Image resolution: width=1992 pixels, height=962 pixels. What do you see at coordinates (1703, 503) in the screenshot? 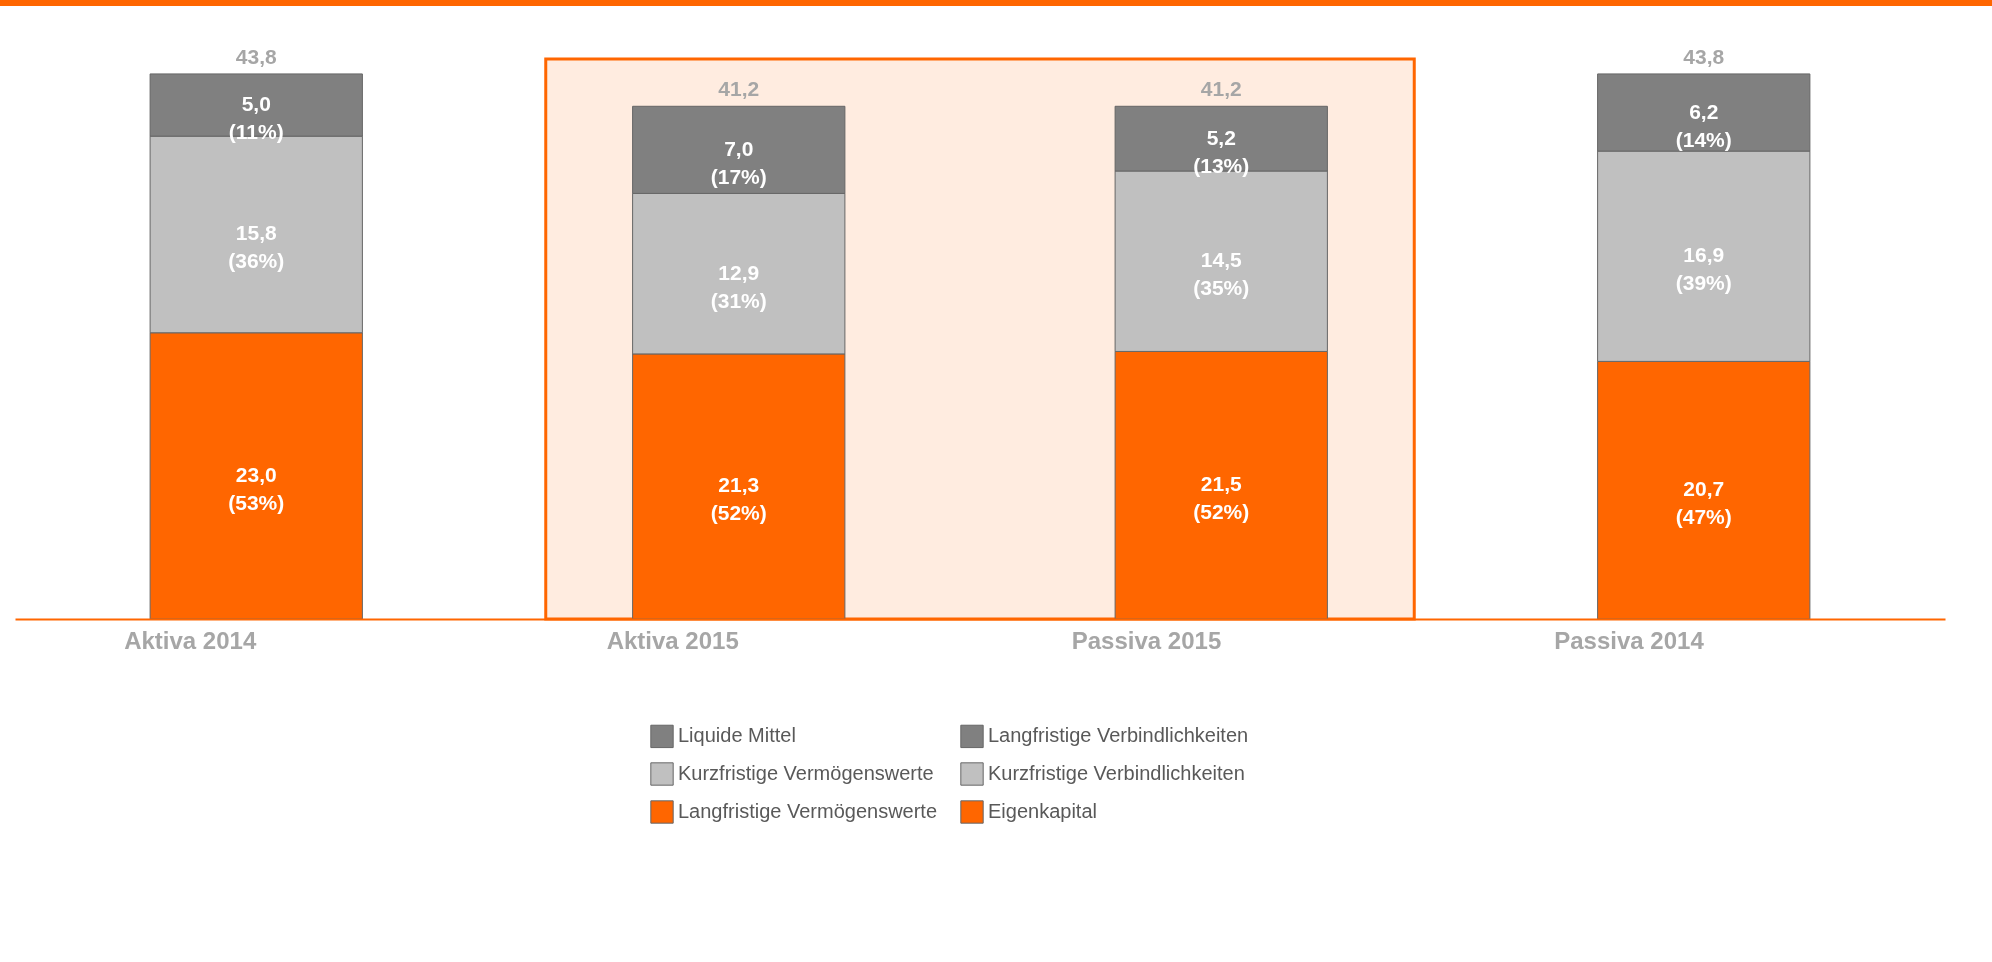
I see `data-label: 20,7 (47%)` at bounding box center [1703, 503].